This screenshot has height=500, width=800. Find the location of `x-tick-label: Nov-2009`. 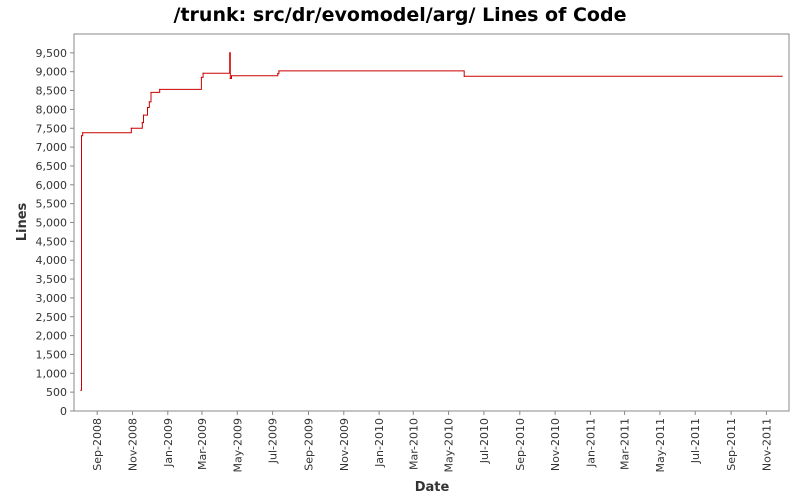

x-tick-label: Nov-2009 is located at coordinates (344, 444).